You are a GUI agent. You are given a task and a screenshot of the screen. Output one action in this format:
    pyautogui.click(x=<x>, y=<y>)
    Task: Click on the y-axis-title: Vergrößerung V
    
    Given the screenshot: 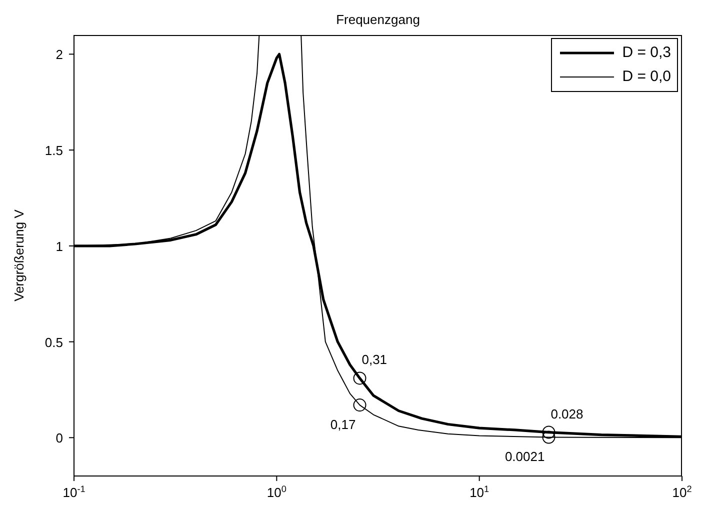 What is the action you would take?
    pyautogui.click(x=19, y=255)
    